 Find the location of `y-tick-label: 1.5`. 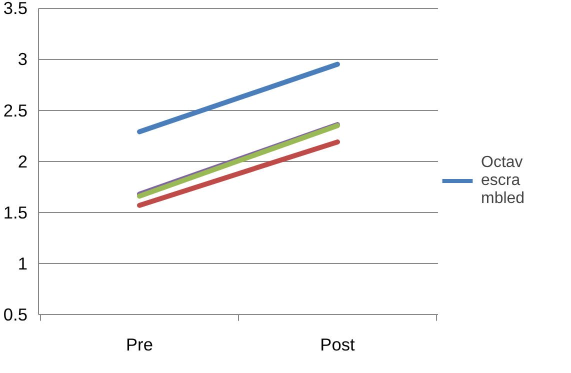

y-tick-label: 1.5 is located at coordinates (15, 212).